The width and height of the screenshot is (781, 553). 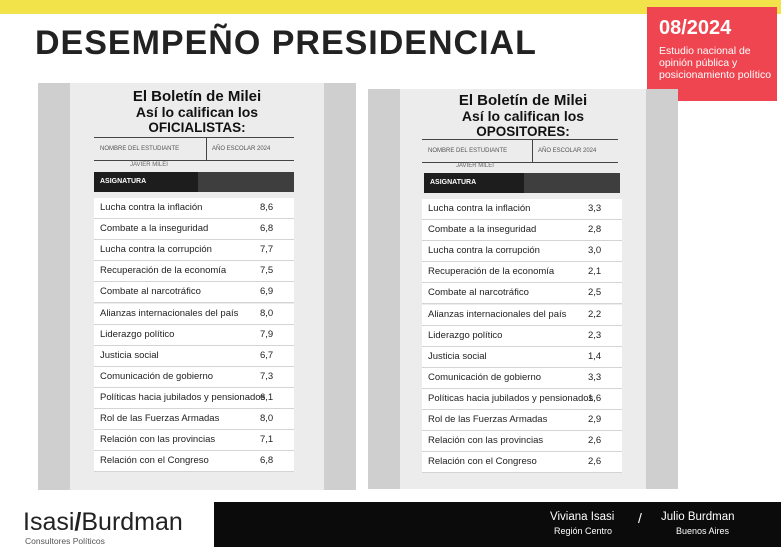 I want to click on subject-name: Combate al narcotráfico, so click(x=478, y=293).